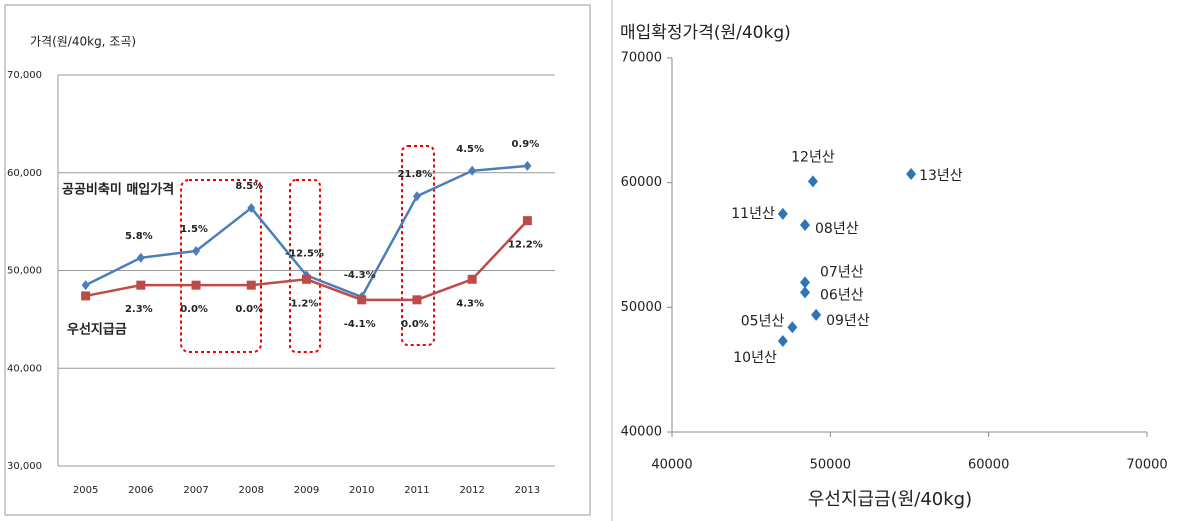 The image size is (1182, 521). I want to click on y-tick-label: 40,000, so click(24, 368).